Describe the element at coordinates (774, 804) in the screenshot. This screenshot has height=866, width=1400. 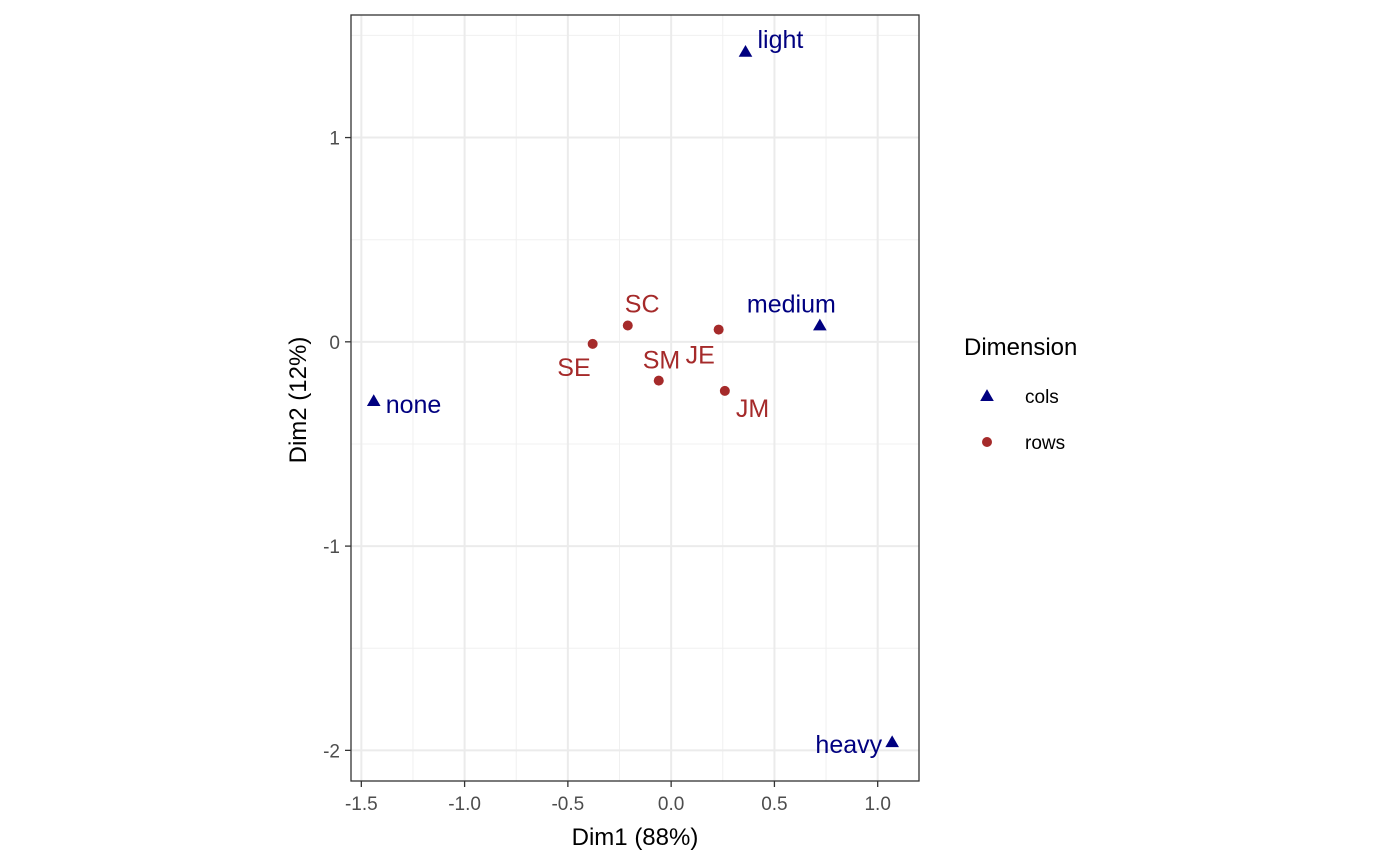
I see `x-tick-label: 0.5` at that location.